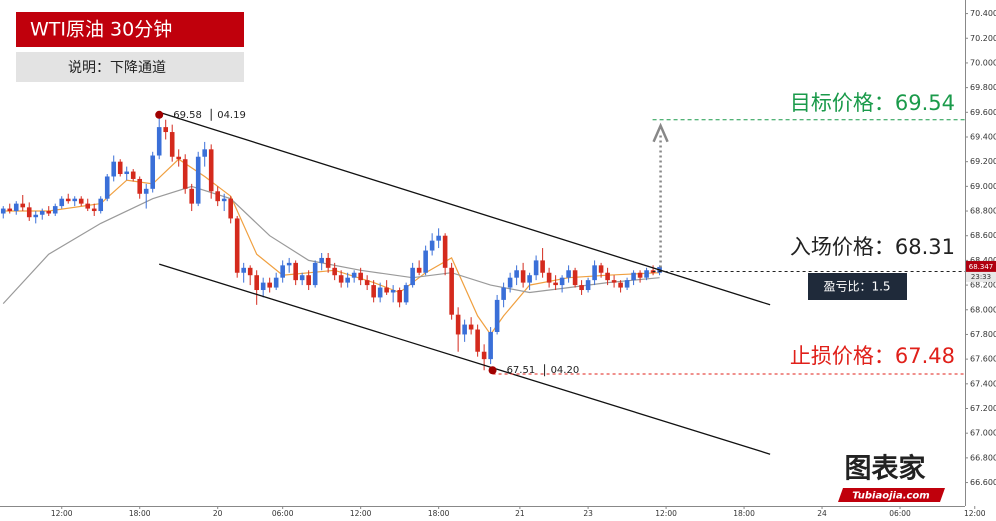  I want to click on x-tick-label: 21, so click(520, 513).